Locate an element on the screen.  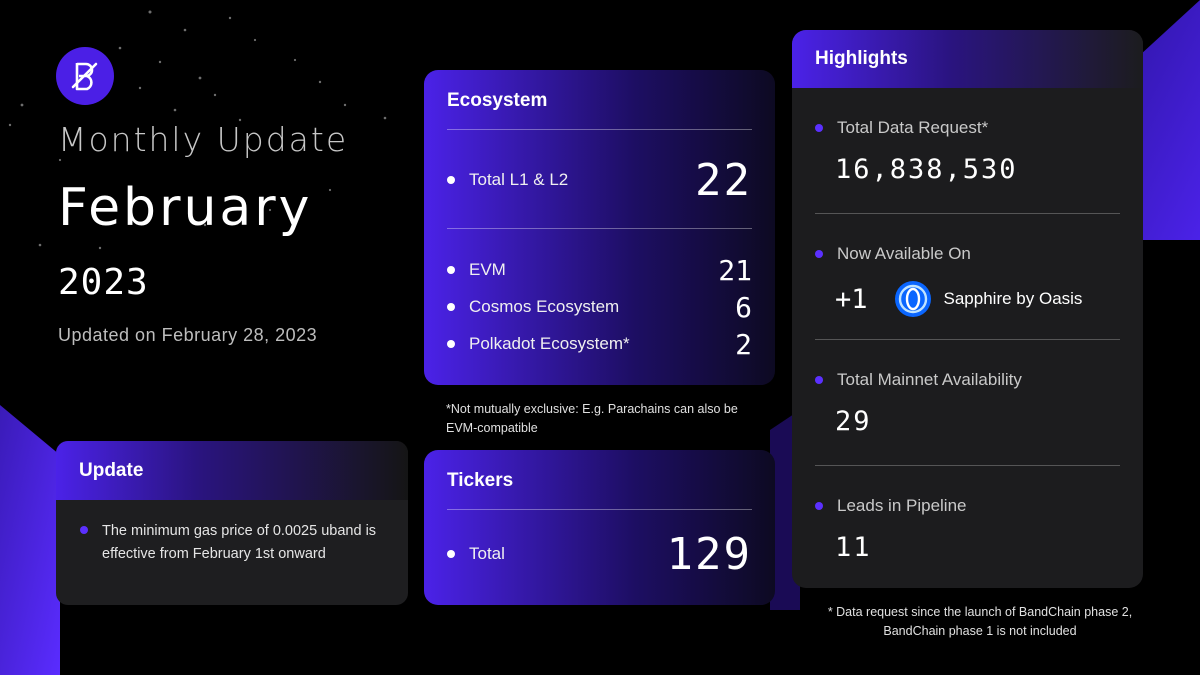
tickers-total-row: Total 129 is located at coordinates (599, 554).